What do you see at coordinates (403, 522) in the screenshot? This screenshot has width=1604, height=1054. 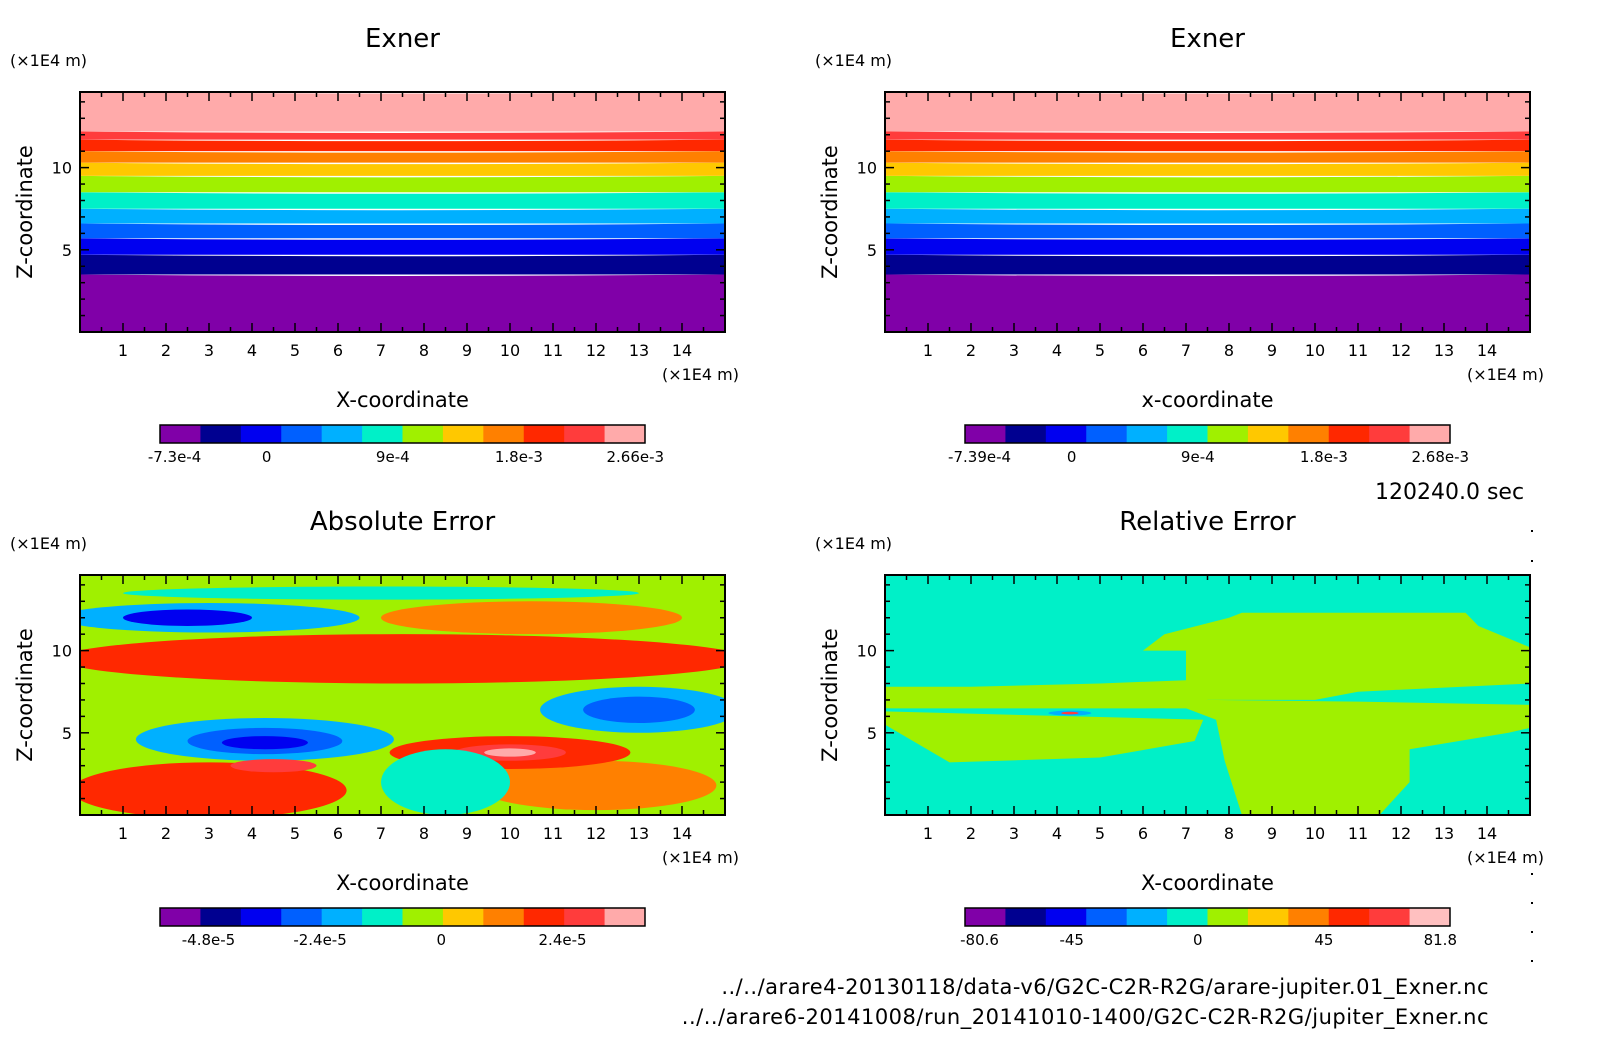 I see `chart-title: Absolute Error` at bounding box center [403, 522].